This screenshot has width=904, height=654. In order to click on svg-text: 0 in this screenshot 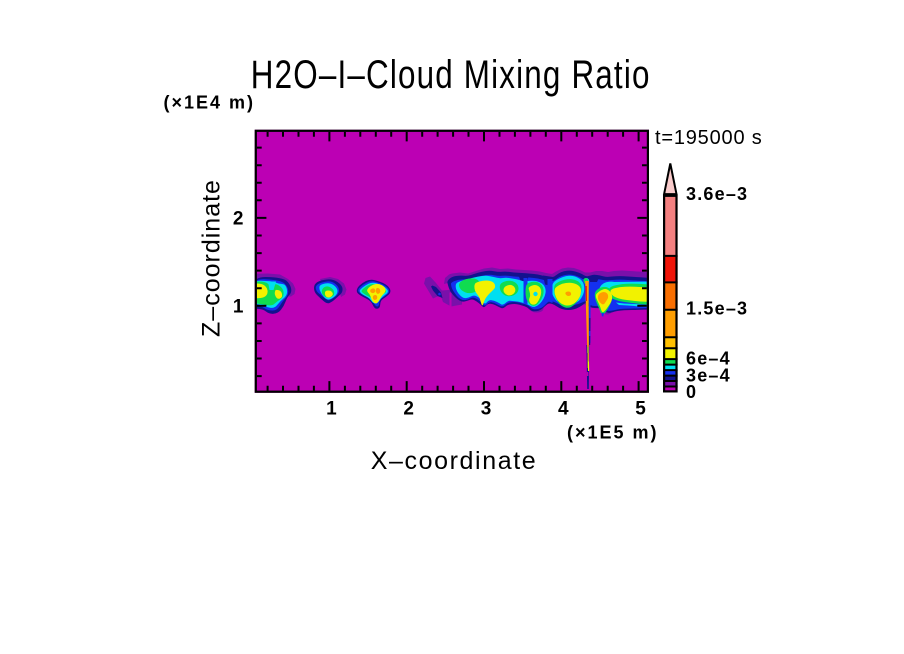, I will do `click(691, 392)`.